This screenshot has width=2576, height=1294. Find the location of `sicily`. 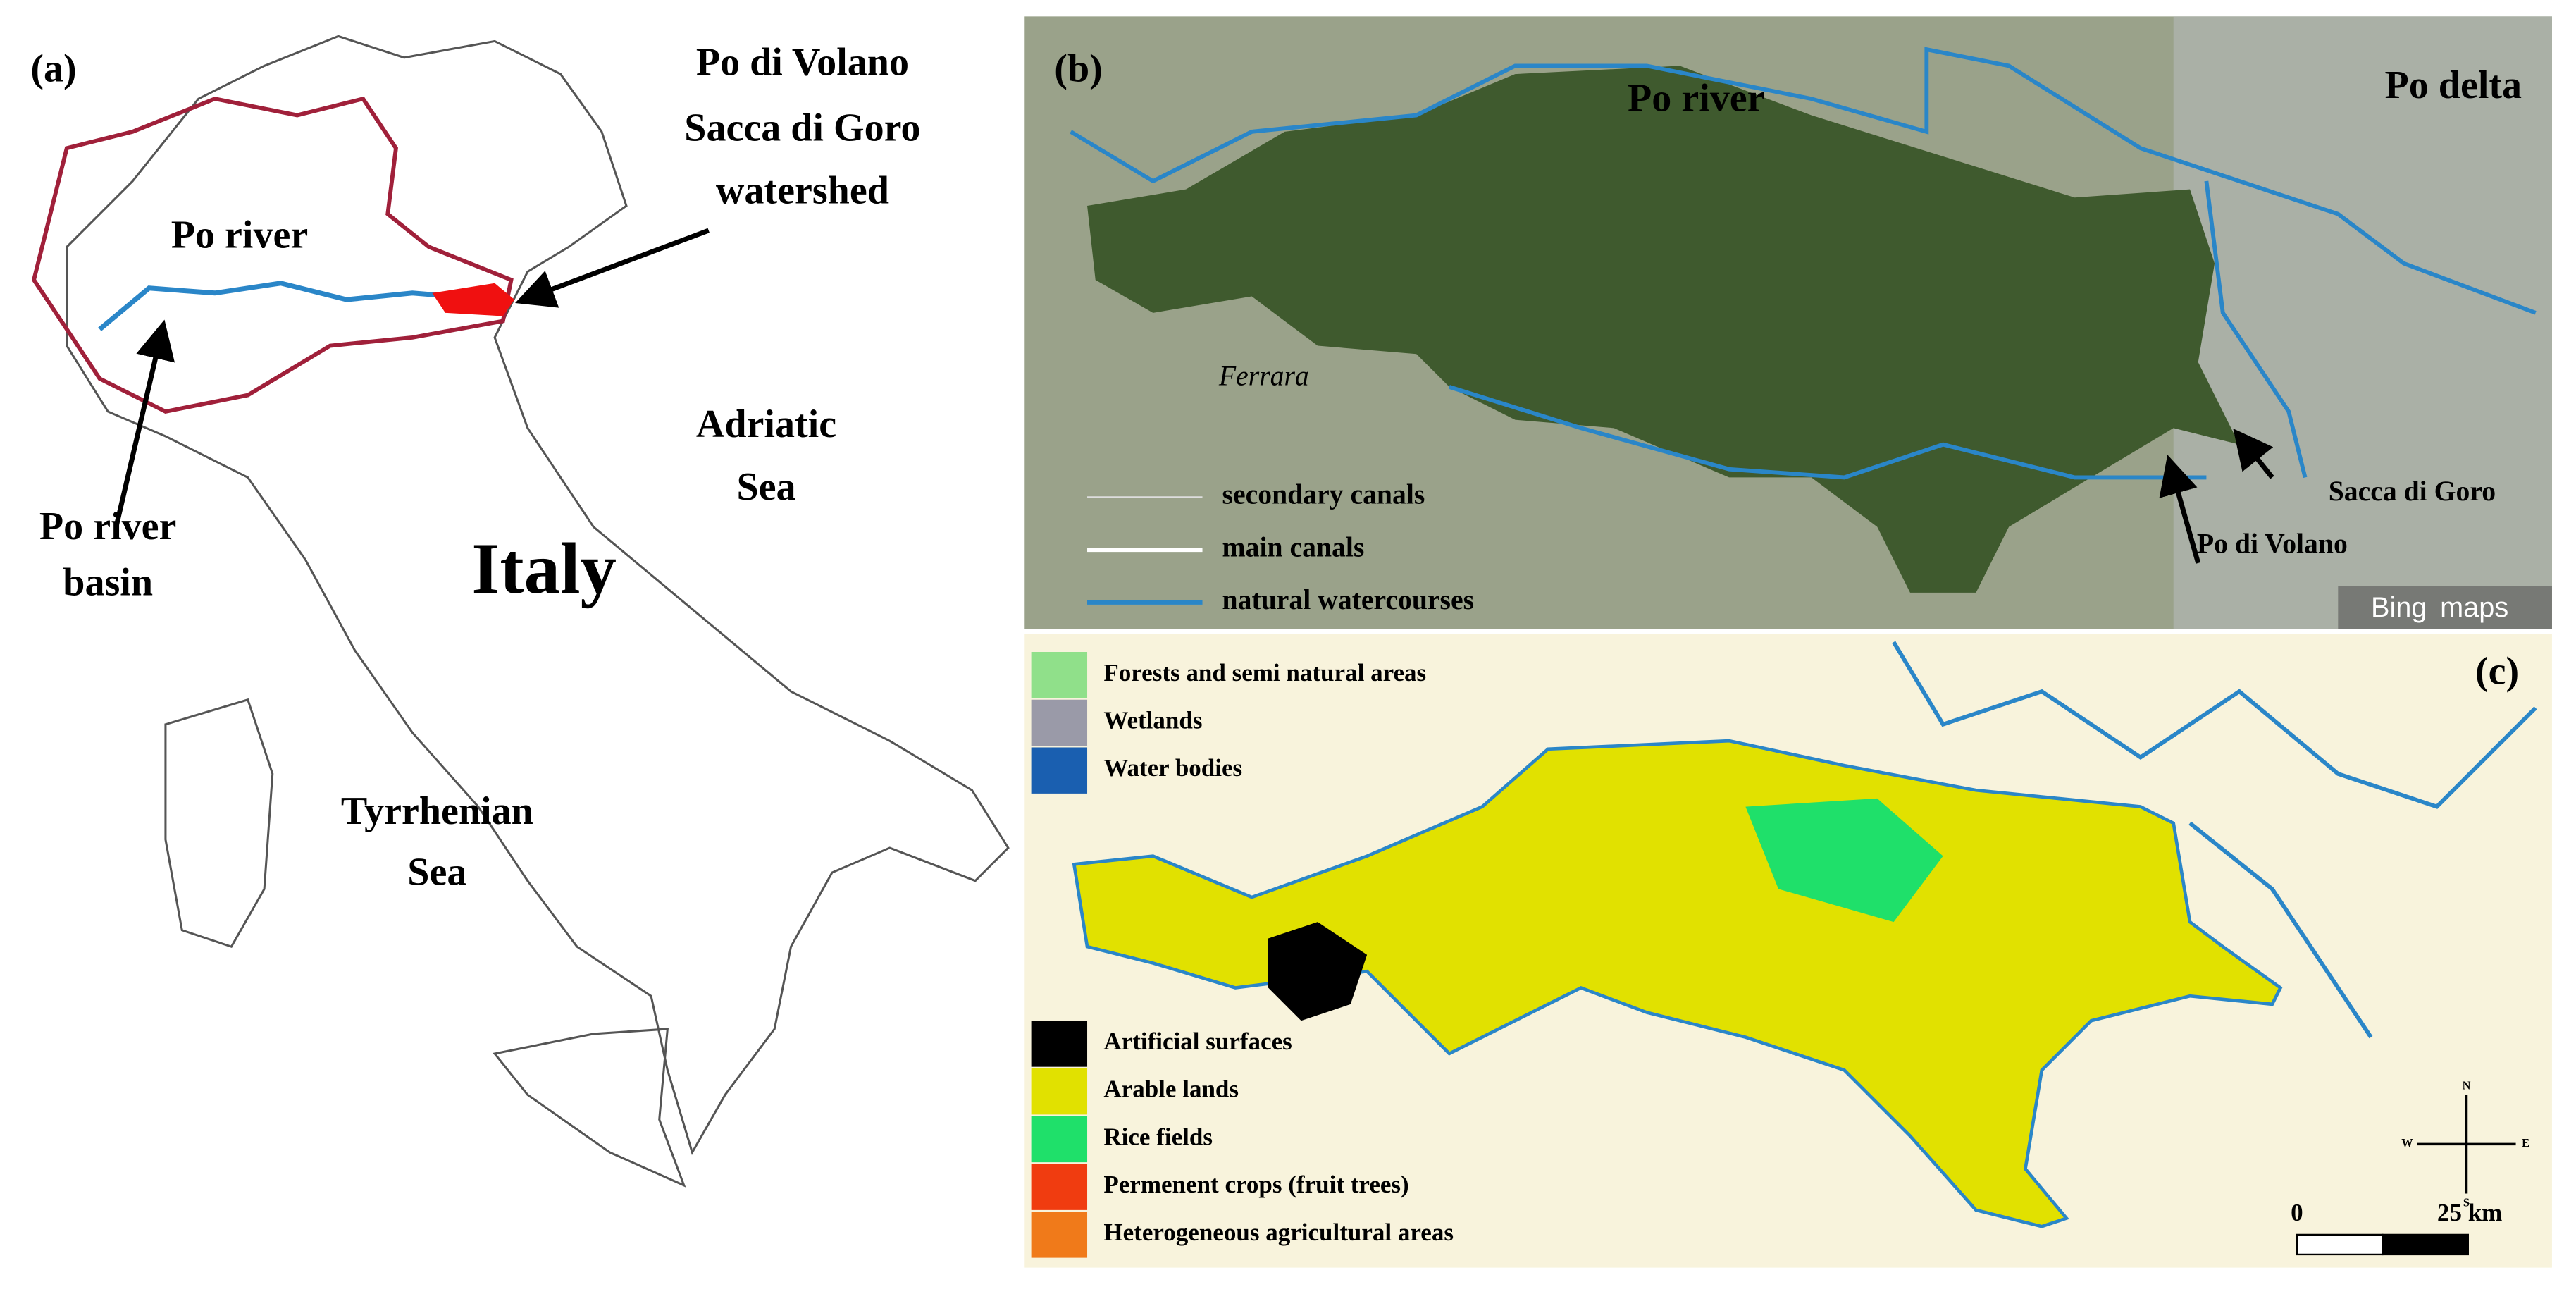

sicily is located at coordinates (589, 1108).